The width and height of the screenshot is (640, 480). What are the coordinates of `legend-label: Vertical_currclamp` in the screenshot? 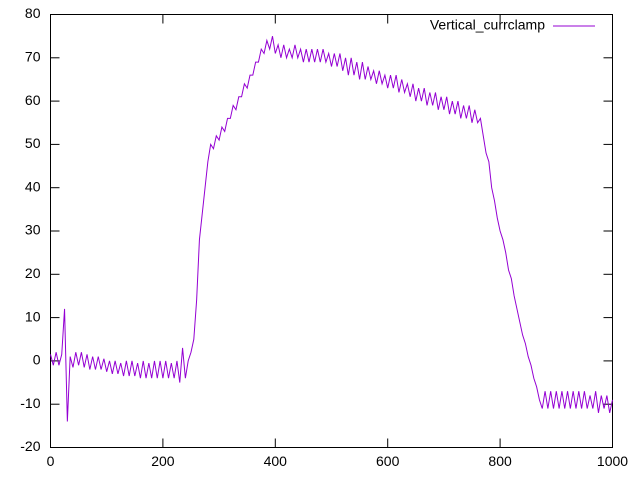 It's located at (487, 25).